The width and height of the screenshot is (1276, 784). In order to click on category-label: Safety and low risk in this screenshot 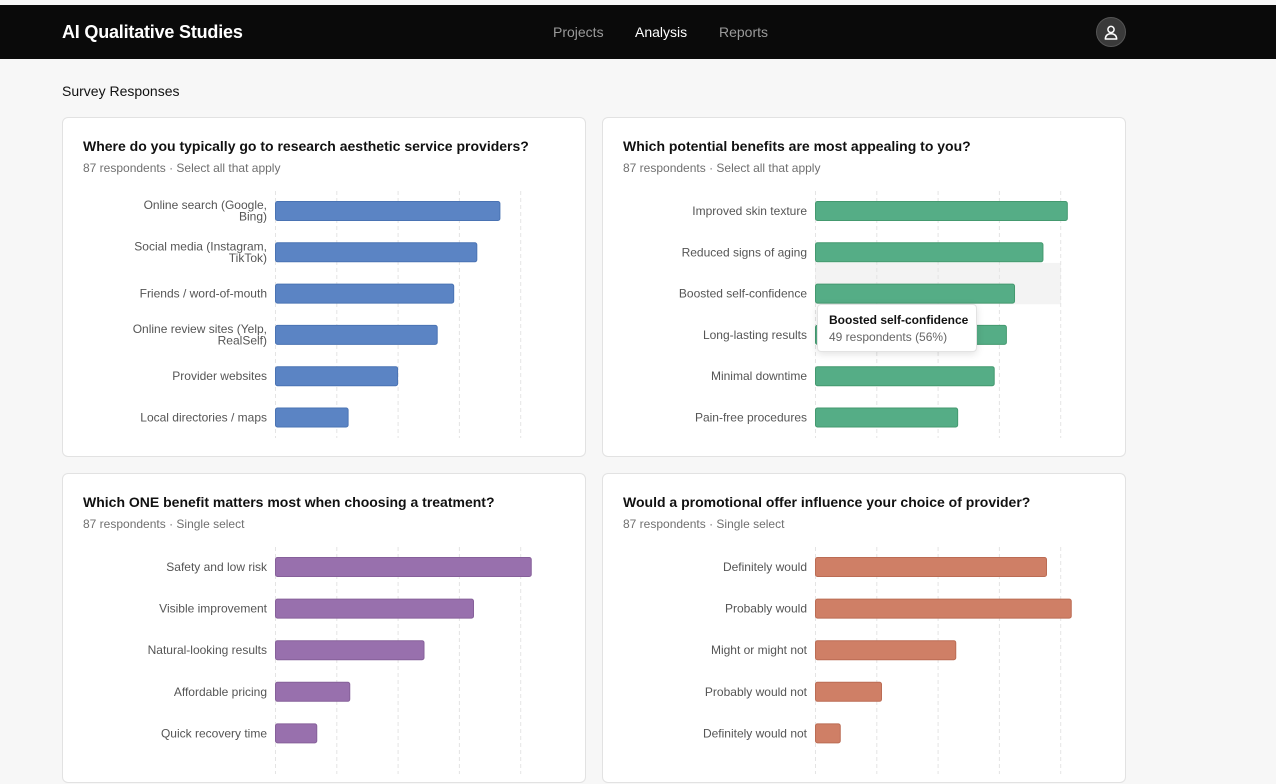, I will do `click(217, 567)`.